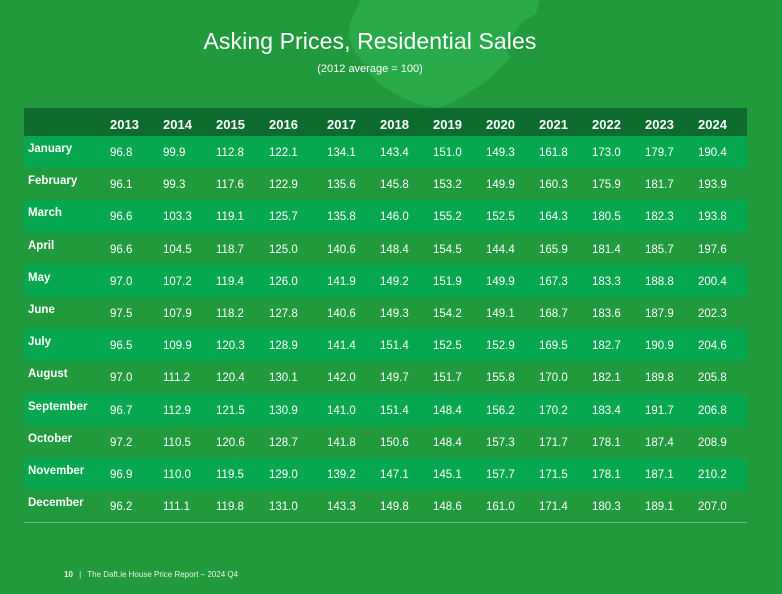 The height and width of the screenshot is (594, 782). I want to click on ireland-map-graphic, so click(444, 54).